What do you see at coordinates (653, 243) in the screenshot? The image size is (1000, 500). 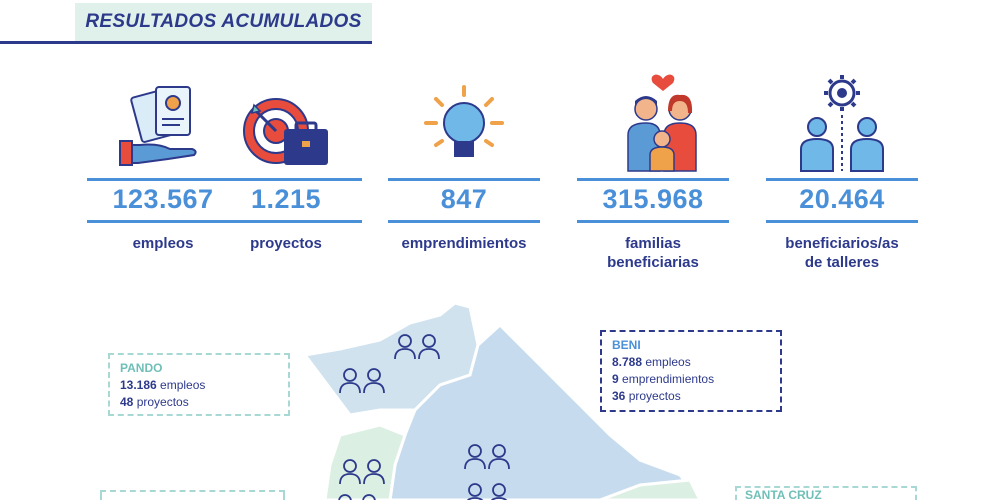 I see `stat-label-line1: familias` at bounding box center [653, 243].